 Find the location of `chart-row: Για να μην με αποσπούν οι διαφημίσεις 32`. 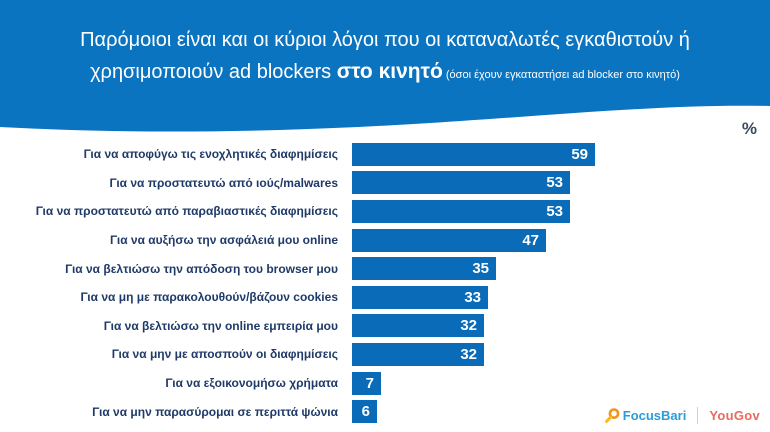

chart-row: Για να μην με αποσπούν οι διαφημίσεις 32 is located at coordinates (385, 354).